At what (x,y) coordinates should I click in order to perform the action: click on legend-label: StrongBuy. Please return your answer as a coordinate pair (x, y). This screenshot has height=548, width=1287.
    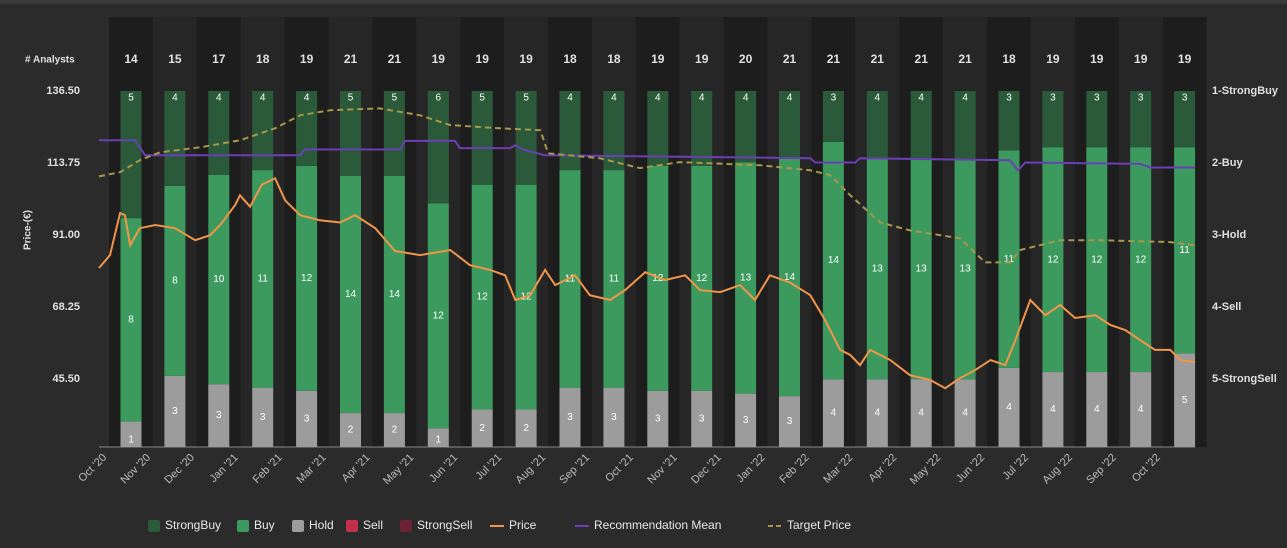
    Looking at the image, I should click on (193, 525).